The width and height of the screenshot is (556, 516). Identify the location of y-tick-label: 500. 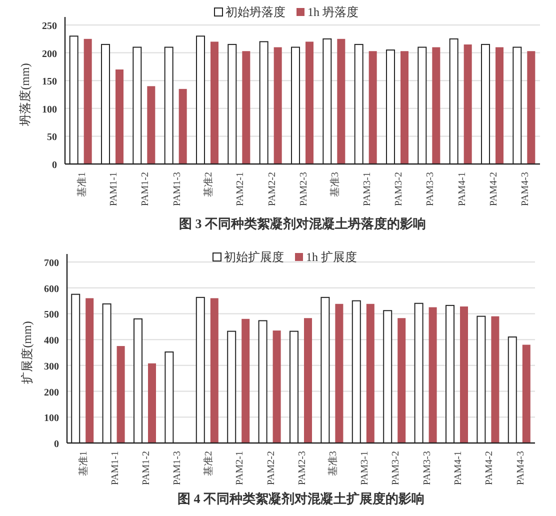
(51, 315).